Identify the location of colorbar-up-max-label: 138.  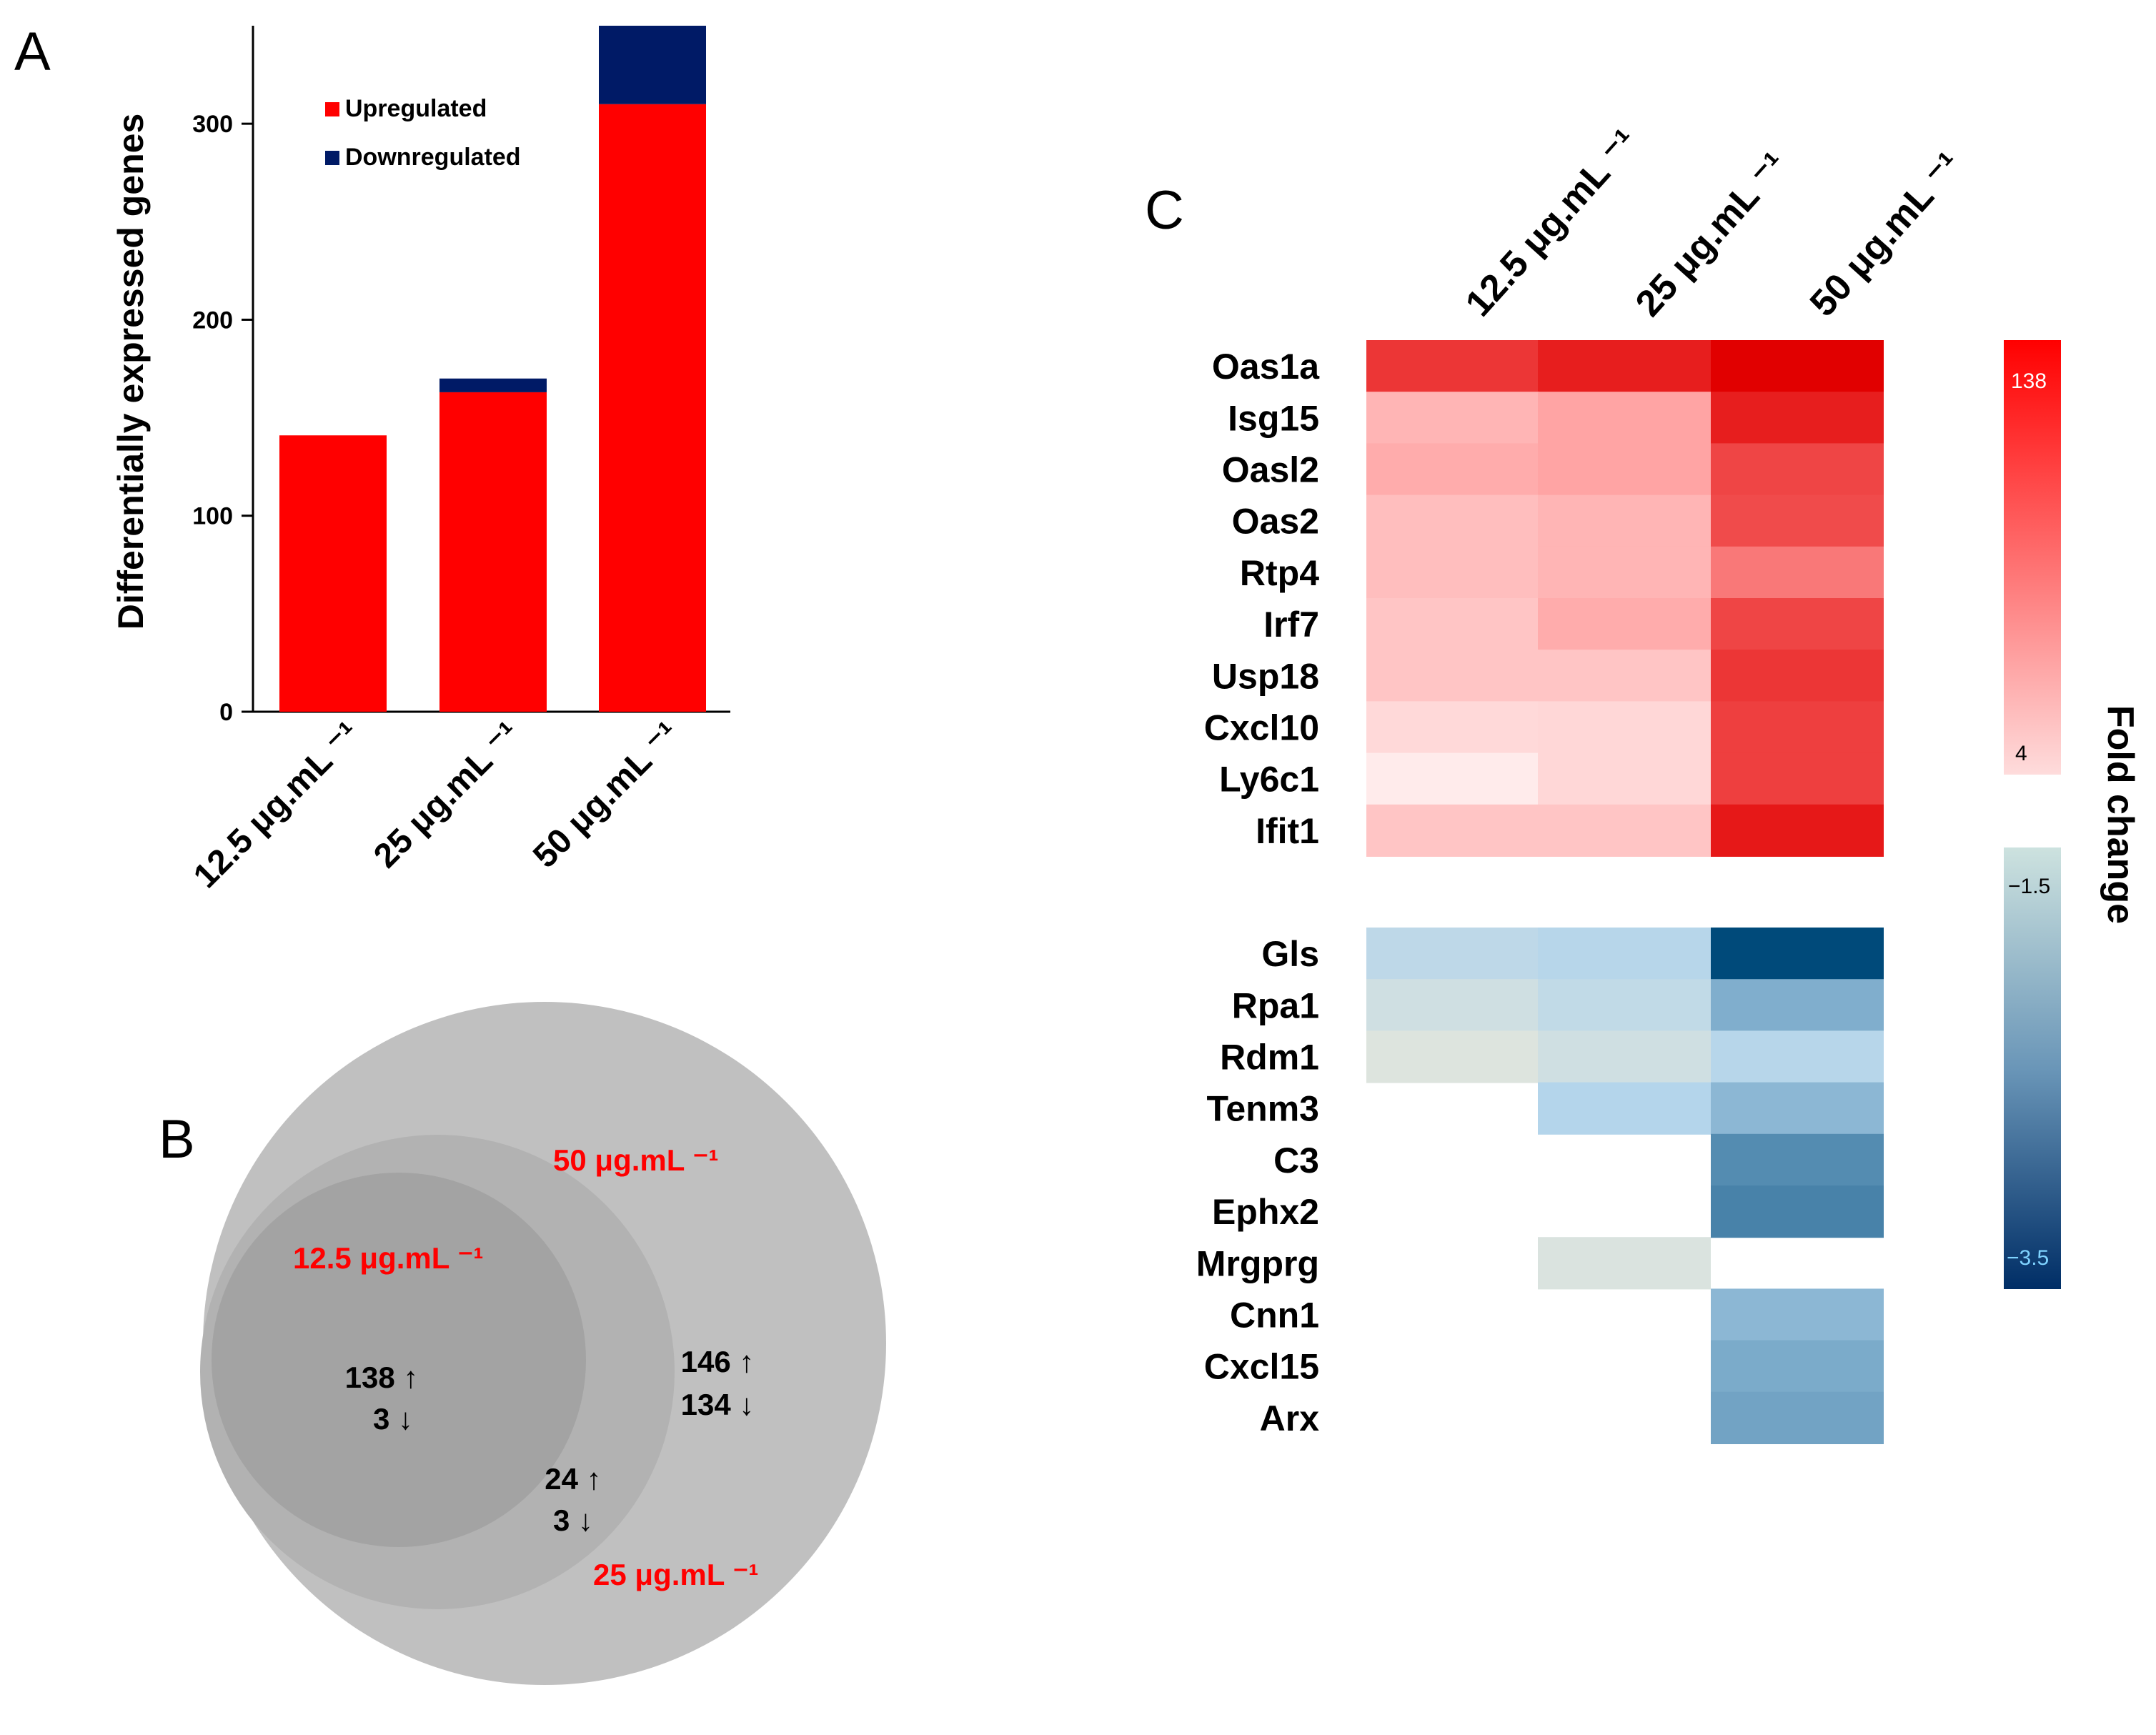
(2029, 381).